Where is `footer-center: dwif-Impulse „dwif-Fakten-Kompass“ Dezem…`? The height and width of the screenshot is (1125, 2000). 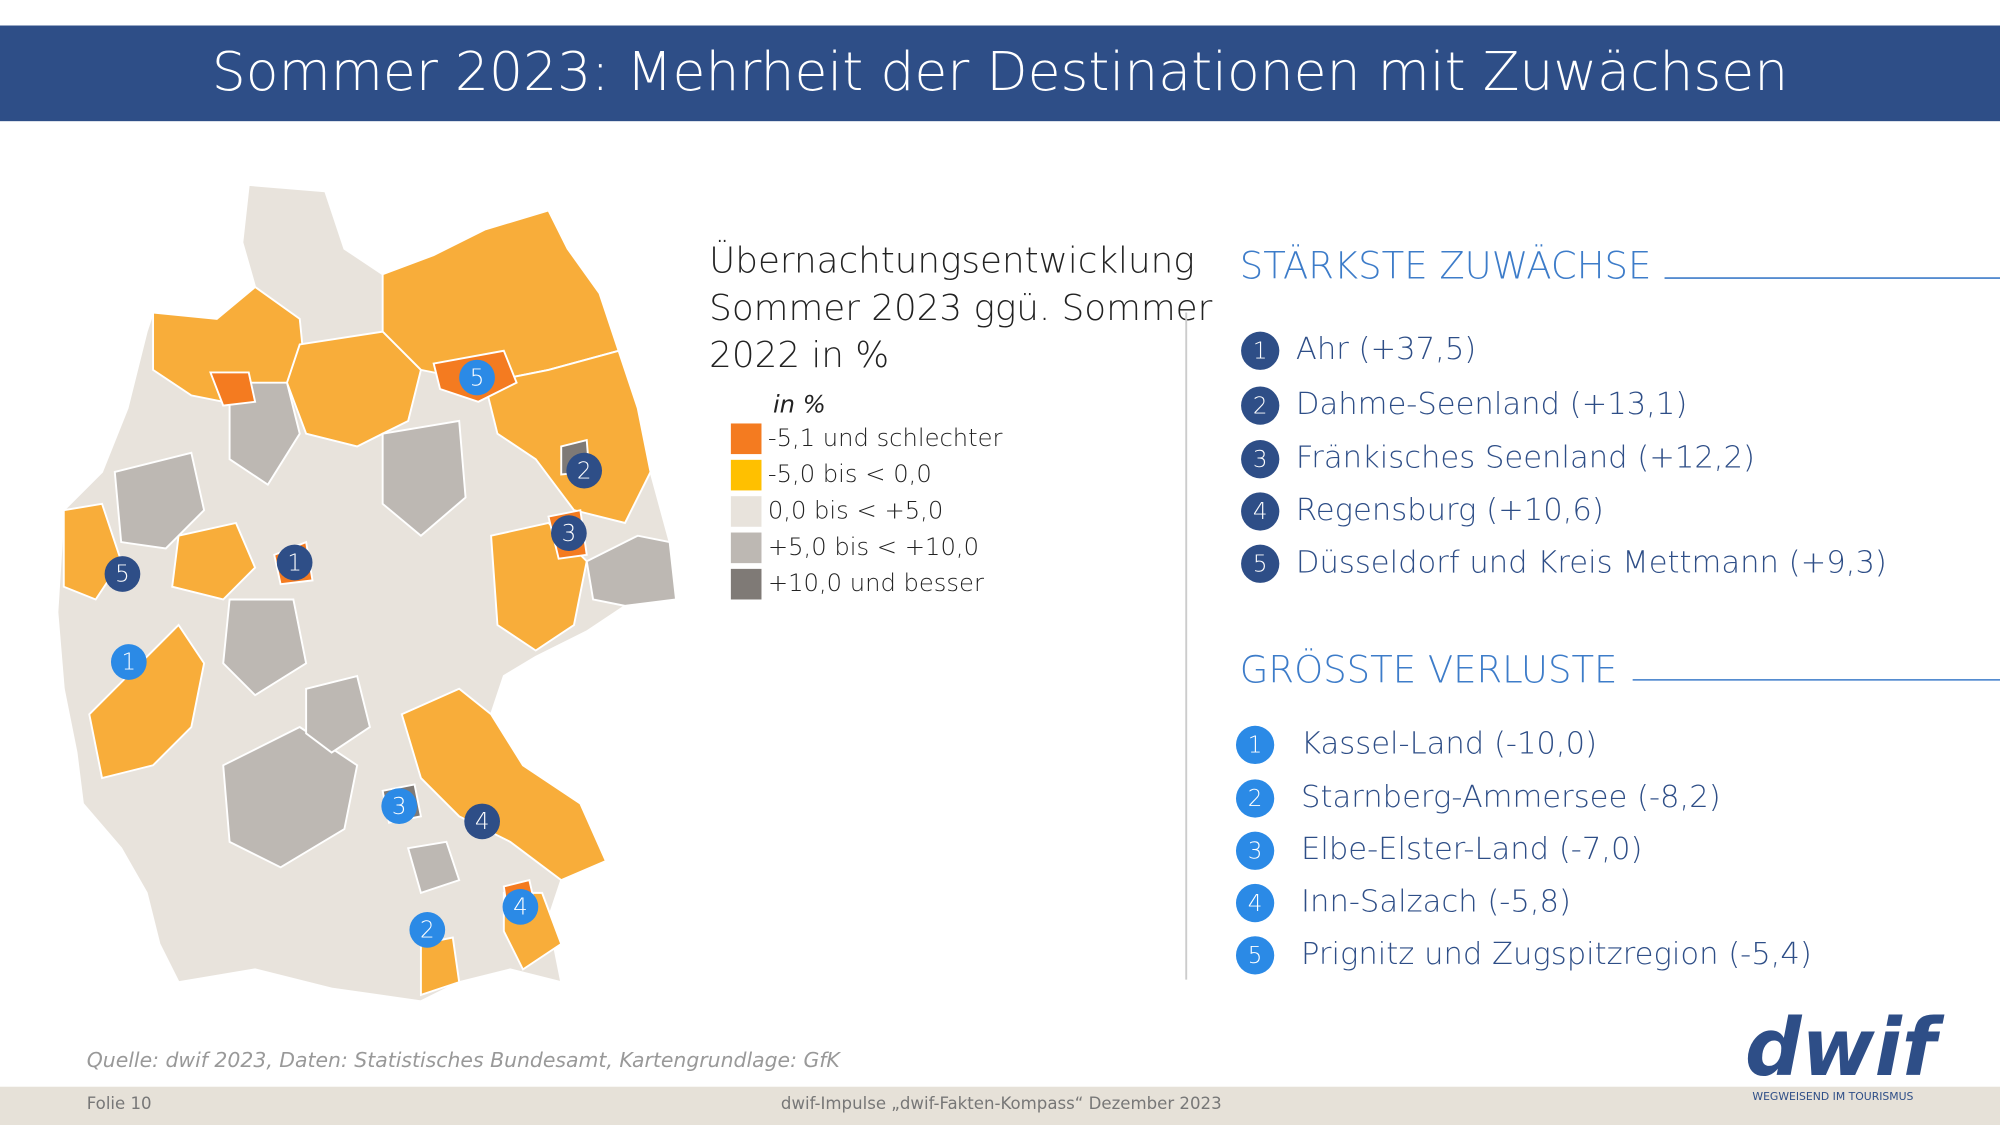
footer-center: dwif-Impulse „dwif-Fakten-Kompass“ Dezem… is located at coordinates (1001, 1103).